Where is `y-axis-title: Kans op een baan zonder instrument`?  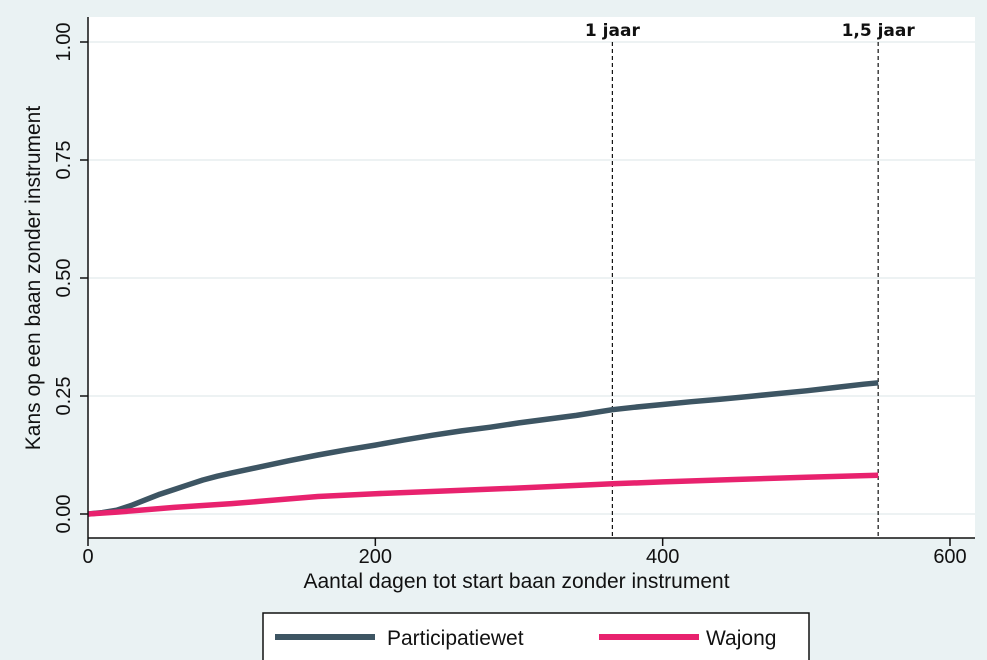 y-axis-title: Kans op een baan zonder instrument is located at coordinates (33, 278).